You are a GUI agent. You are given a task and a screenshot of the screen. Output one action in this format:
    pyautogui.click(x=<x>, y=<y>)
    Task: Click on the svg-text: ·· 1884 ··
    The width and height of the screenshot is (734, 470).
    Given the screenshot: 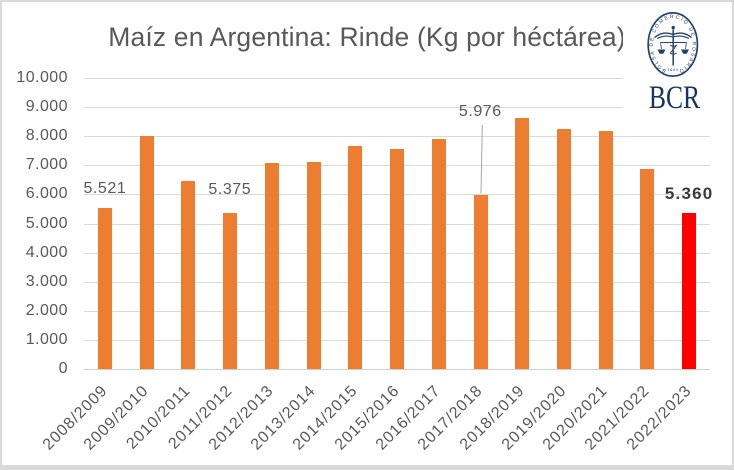 What is the action you would take?
    pyautogui.click(x=673, y=70)
    